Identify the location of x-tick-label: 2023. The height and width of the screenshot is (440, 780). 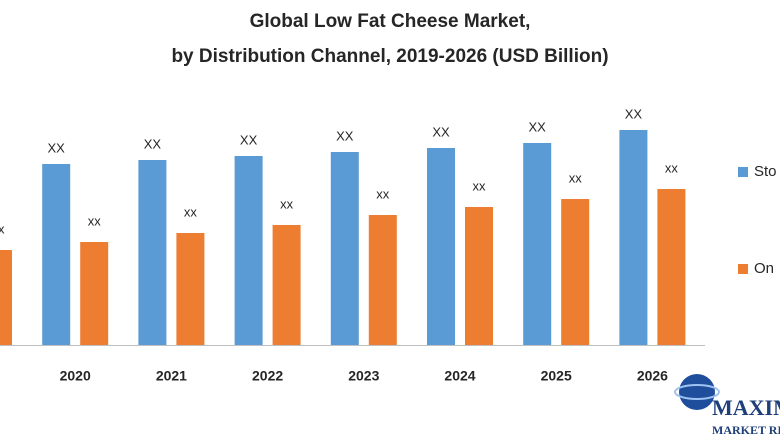
(363, 376).